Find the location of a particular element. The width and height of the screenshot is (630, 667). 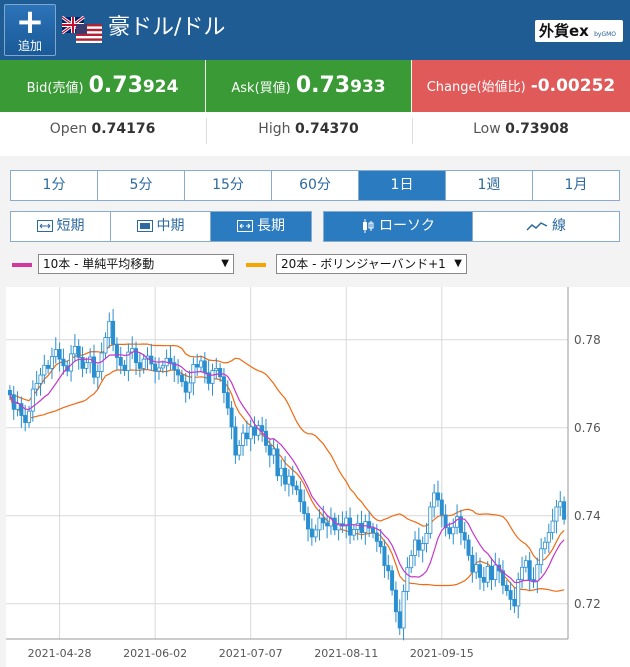

low-stat: Low 0.73908 is located at coordinates (521, 134).